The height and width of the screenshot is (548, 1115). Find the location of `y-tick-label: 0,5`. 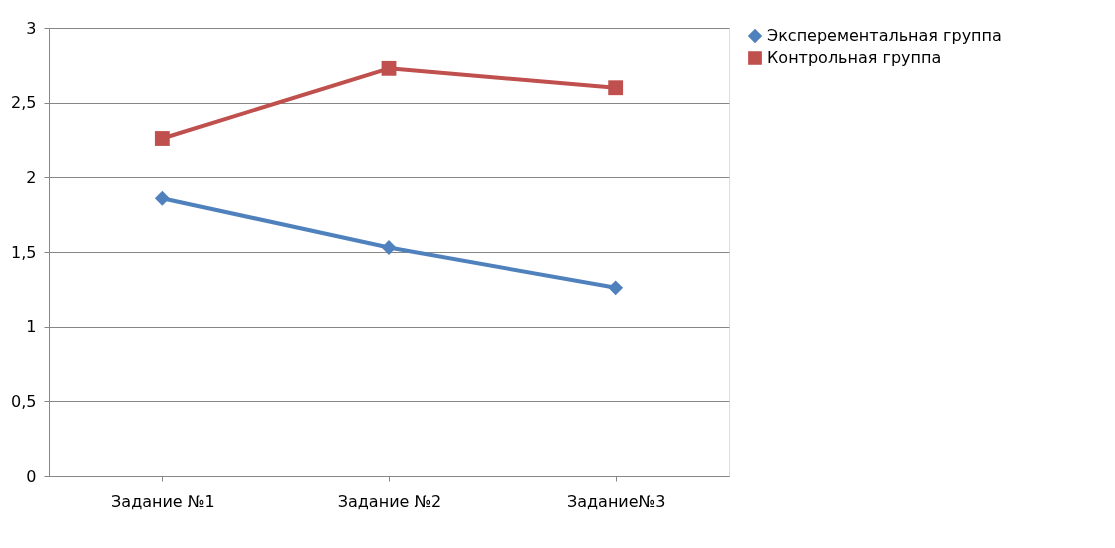

y-tick-label: 0,5 is located at coordinates (24, 401).